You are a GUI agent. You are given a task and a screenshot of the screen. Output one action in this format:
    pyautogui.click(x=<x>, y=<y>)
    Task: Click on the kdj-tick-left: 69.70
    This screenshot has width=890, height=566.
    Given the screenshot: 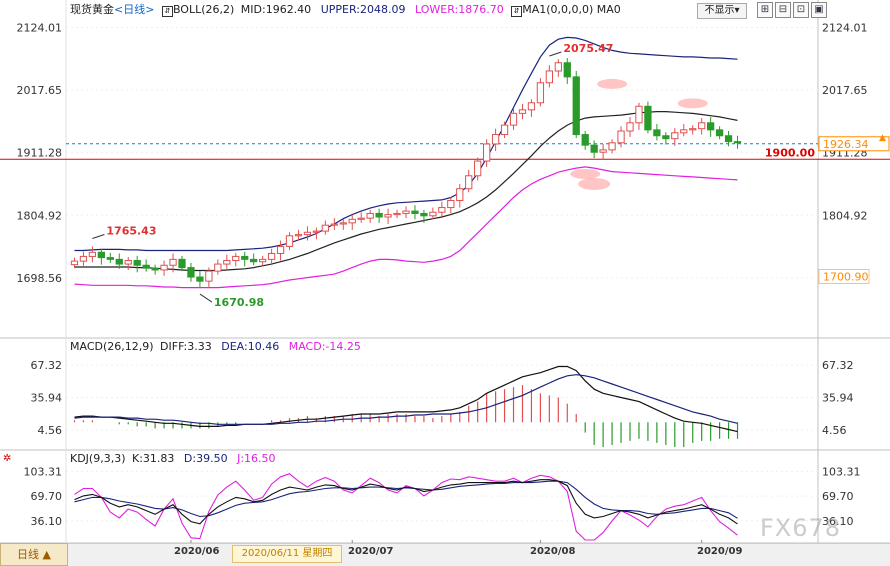 What is the action you would take?
    pyautogui.click(x=47, y=496)
    